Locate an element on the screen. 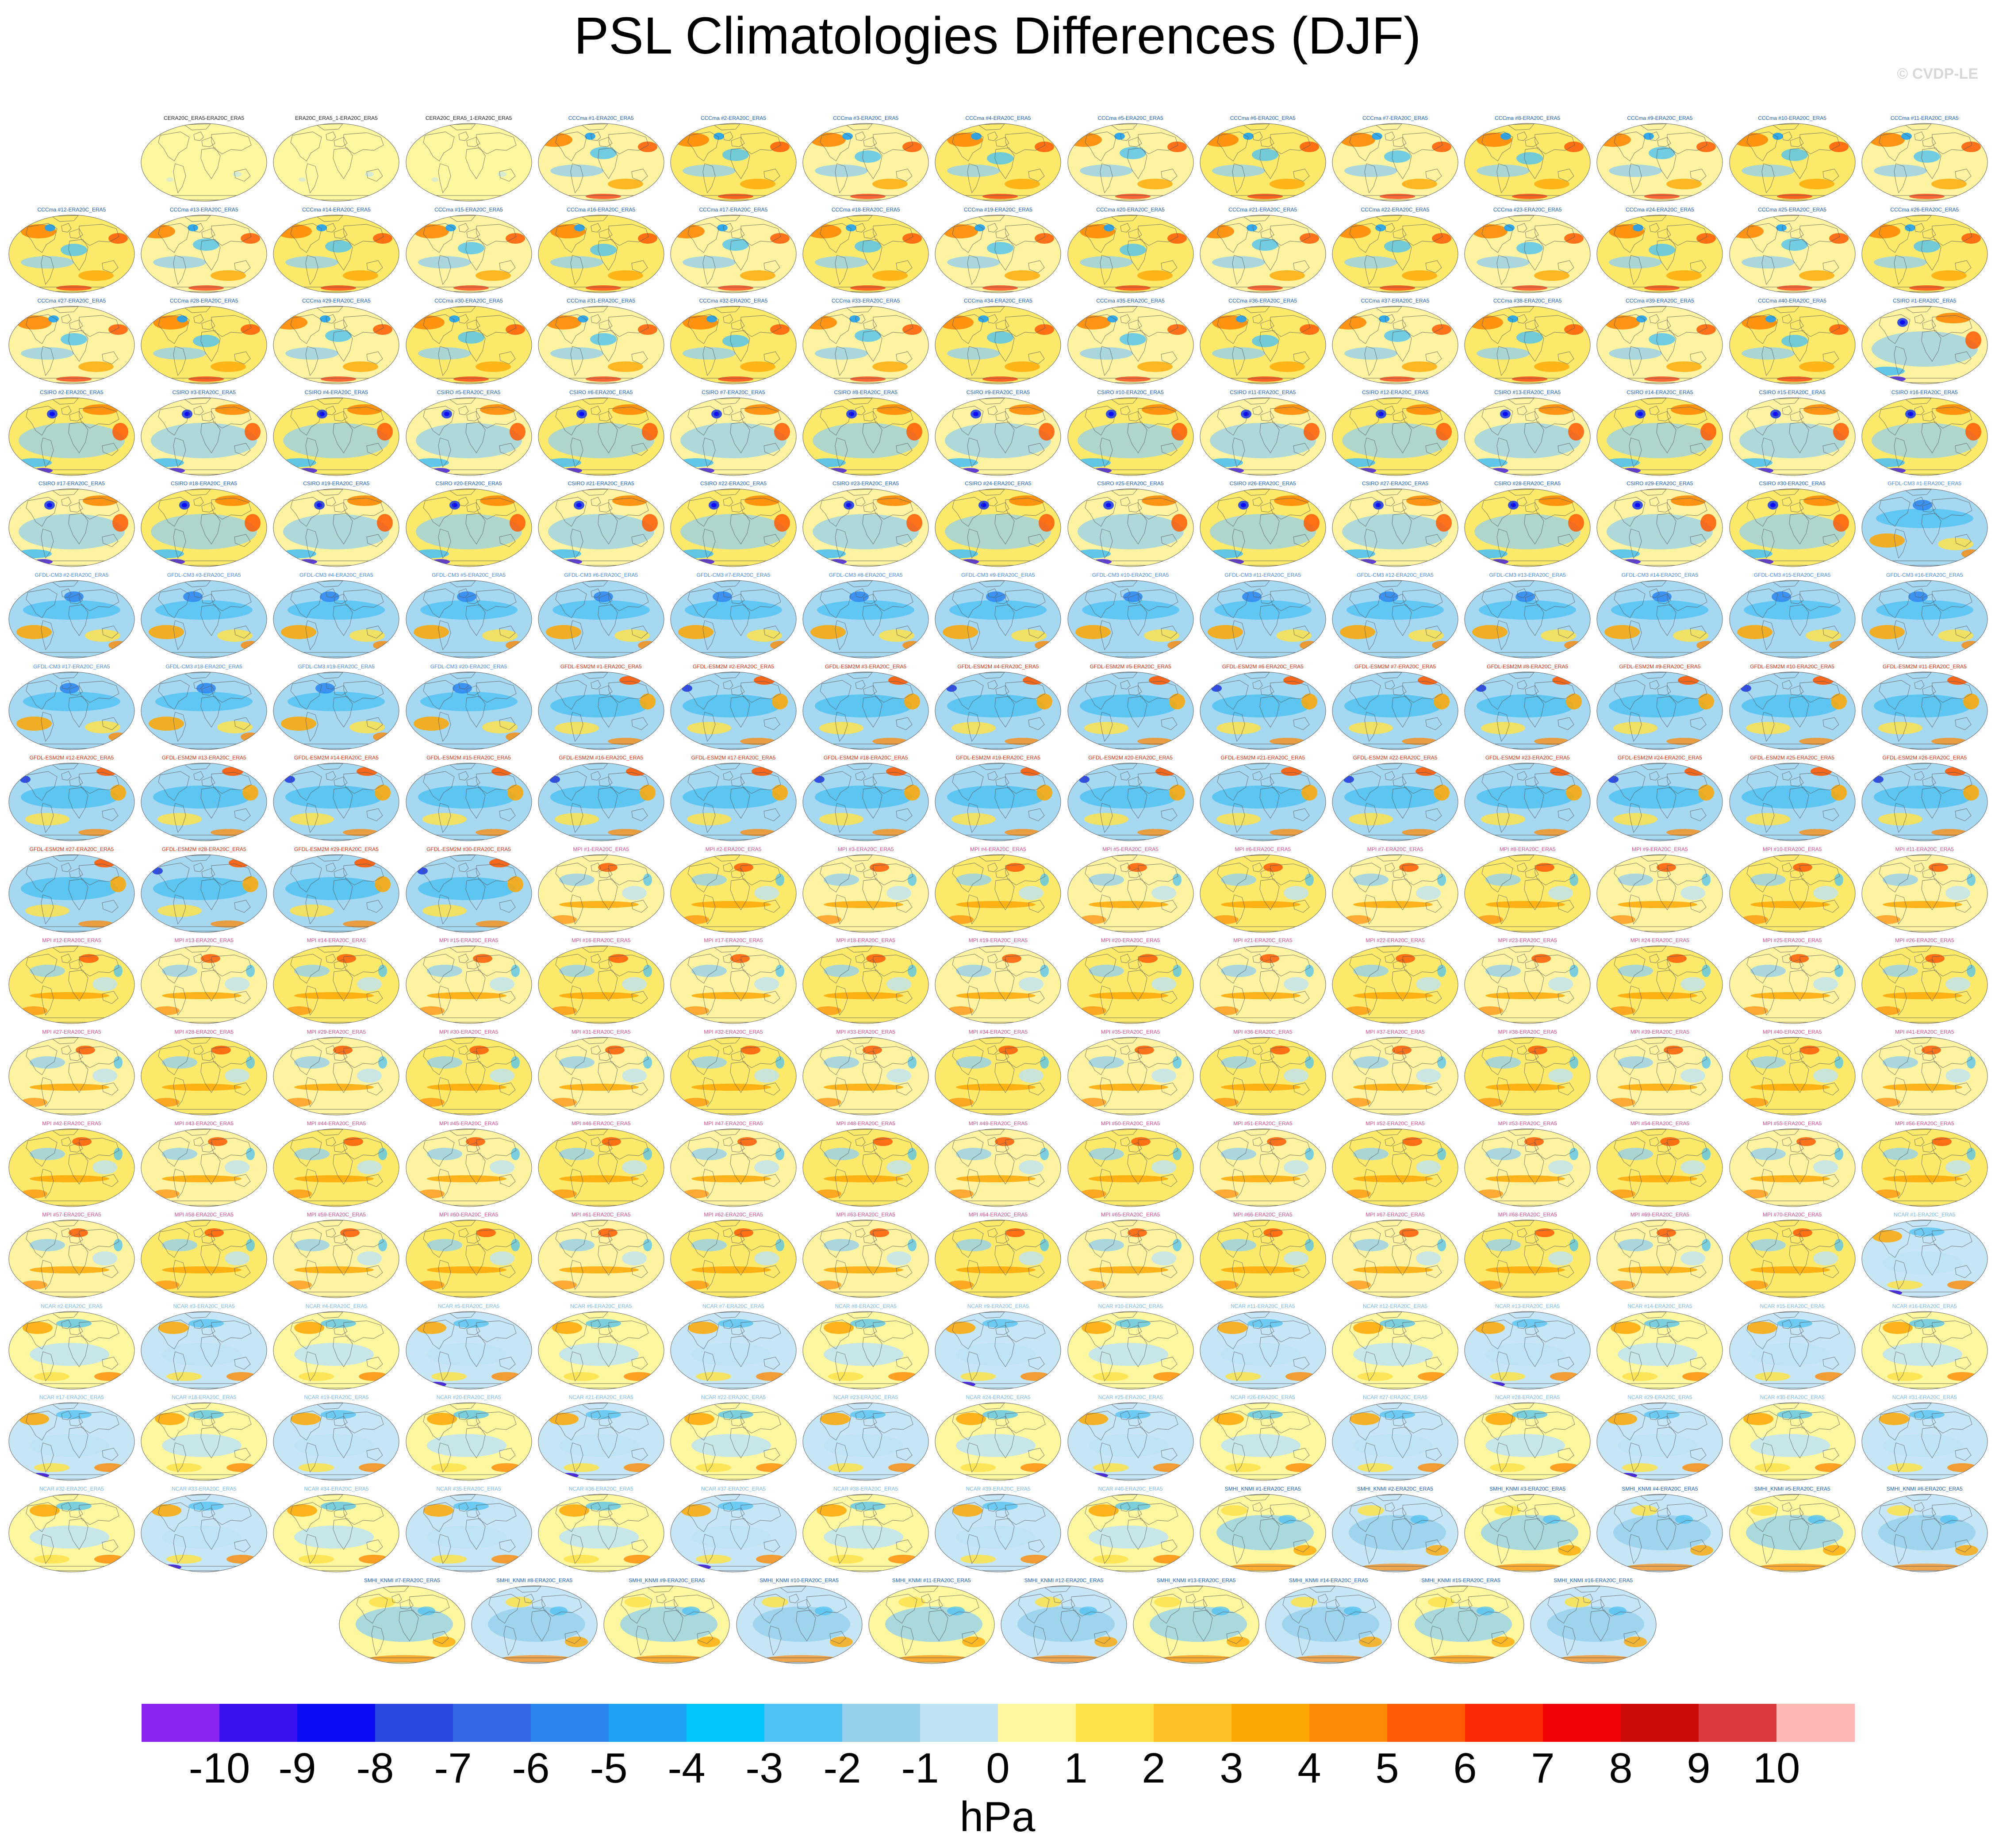  map-panel-title: MPI #51-ERA20C_ERA5 is located at coordinates (1263, 1123).